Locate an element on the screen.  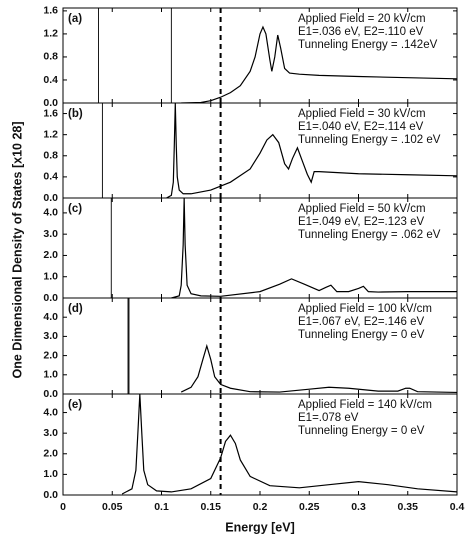
panel-label: (e) is located at coordinates (75, 405).